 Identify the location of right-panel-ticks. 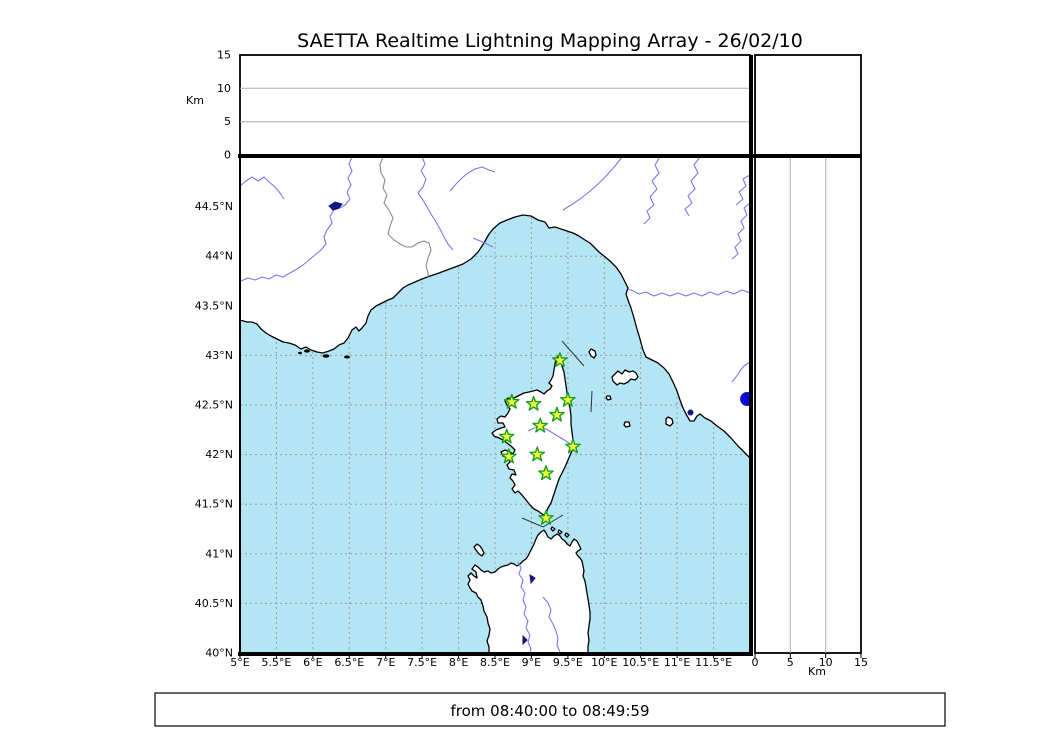
(808, 655).